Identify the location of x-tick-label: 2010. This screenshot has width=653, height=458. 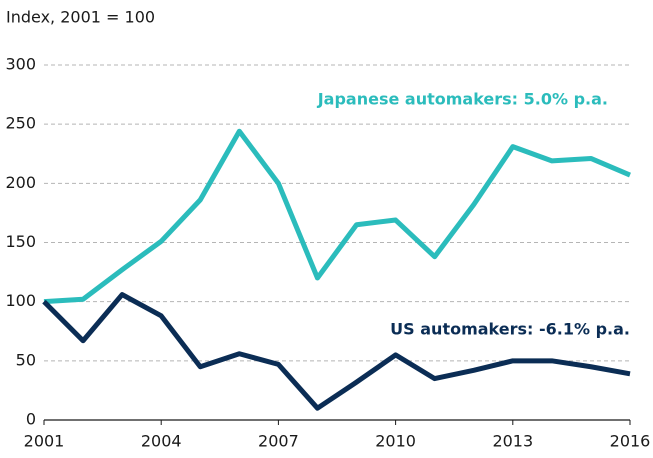
(395, 441).